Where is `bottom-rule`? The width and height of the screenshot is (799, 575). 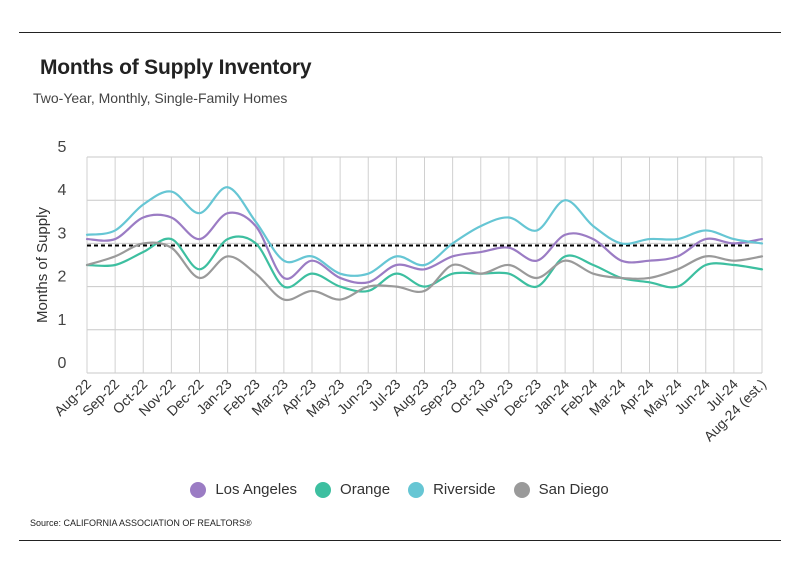 bottom-rule is located at coordinates (400, 540).